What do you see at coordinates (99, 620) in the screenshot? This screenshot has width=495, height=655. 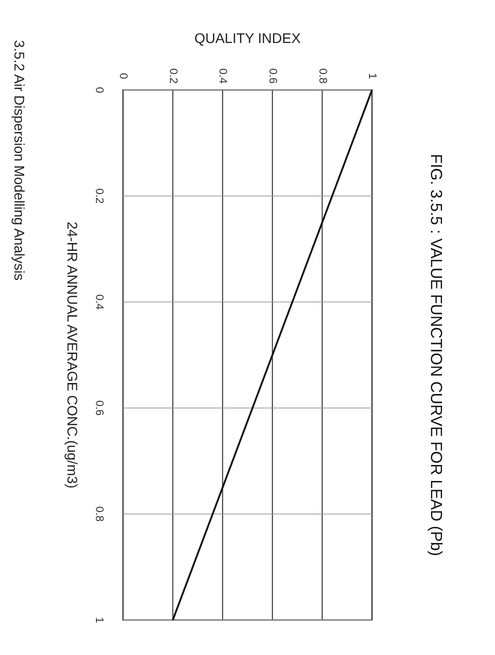 I see `y-tick-label: 1` at bounding box center [99, 620].